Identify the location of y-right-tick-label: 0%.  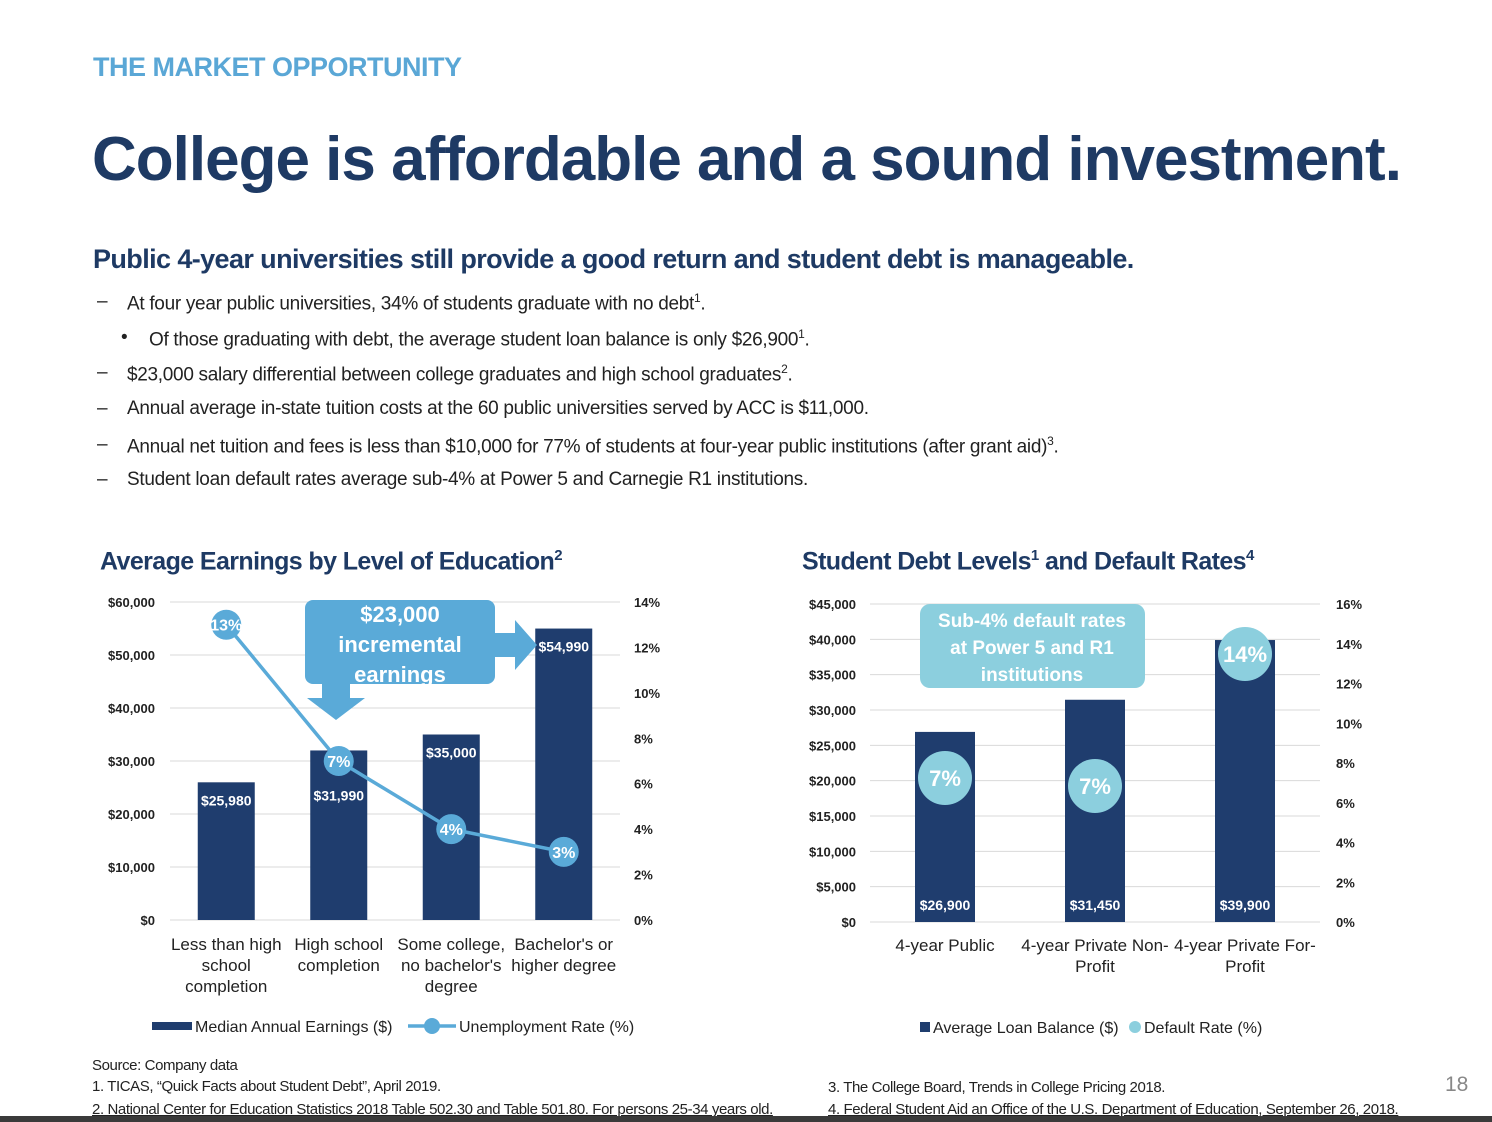
(1345, 922).